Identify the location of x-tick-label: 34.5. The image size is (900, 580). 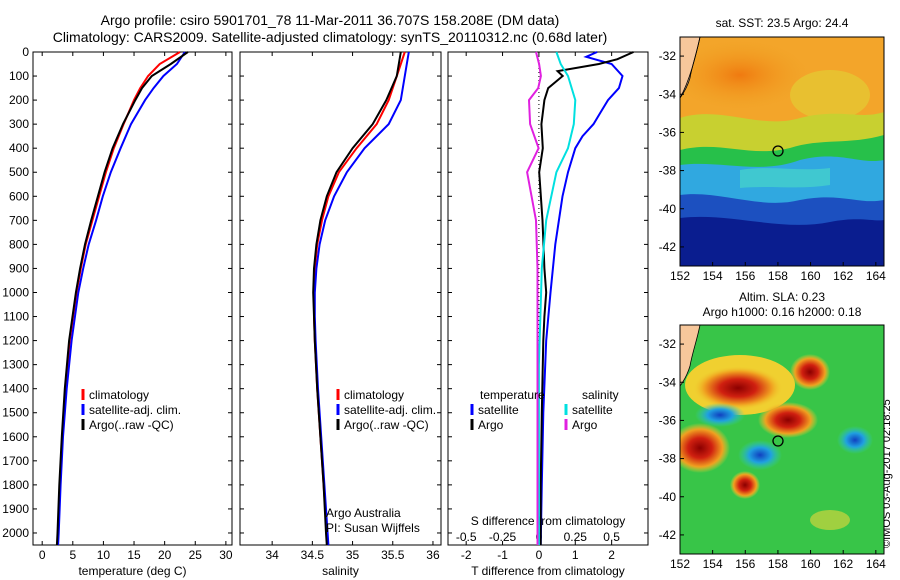
(313, 555).